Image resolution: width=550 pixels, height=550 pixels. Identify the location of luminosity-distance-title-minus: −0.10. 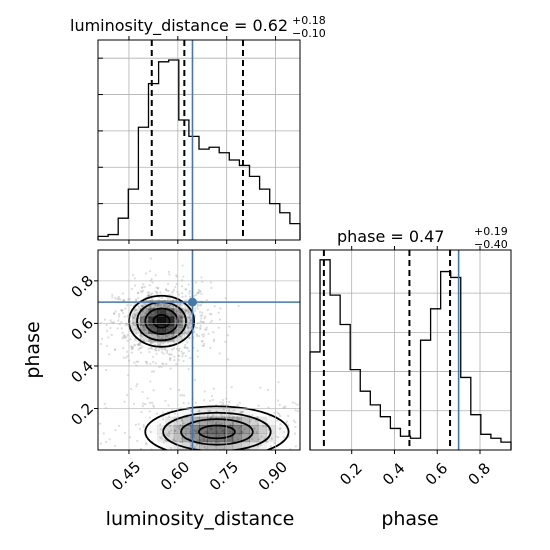
(309, 33).